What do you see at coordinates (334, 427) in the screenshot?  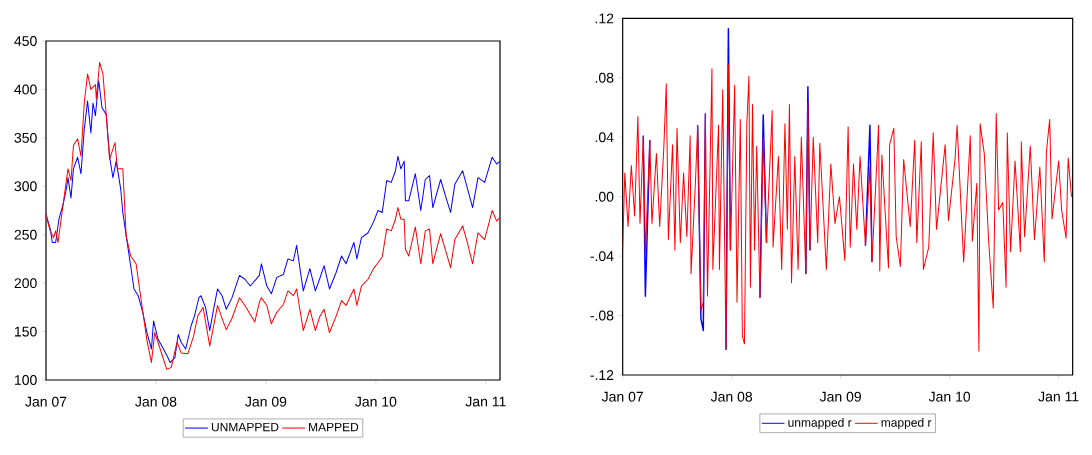 I see `legend-label: MAPPED` at bounding box center [334, 427].